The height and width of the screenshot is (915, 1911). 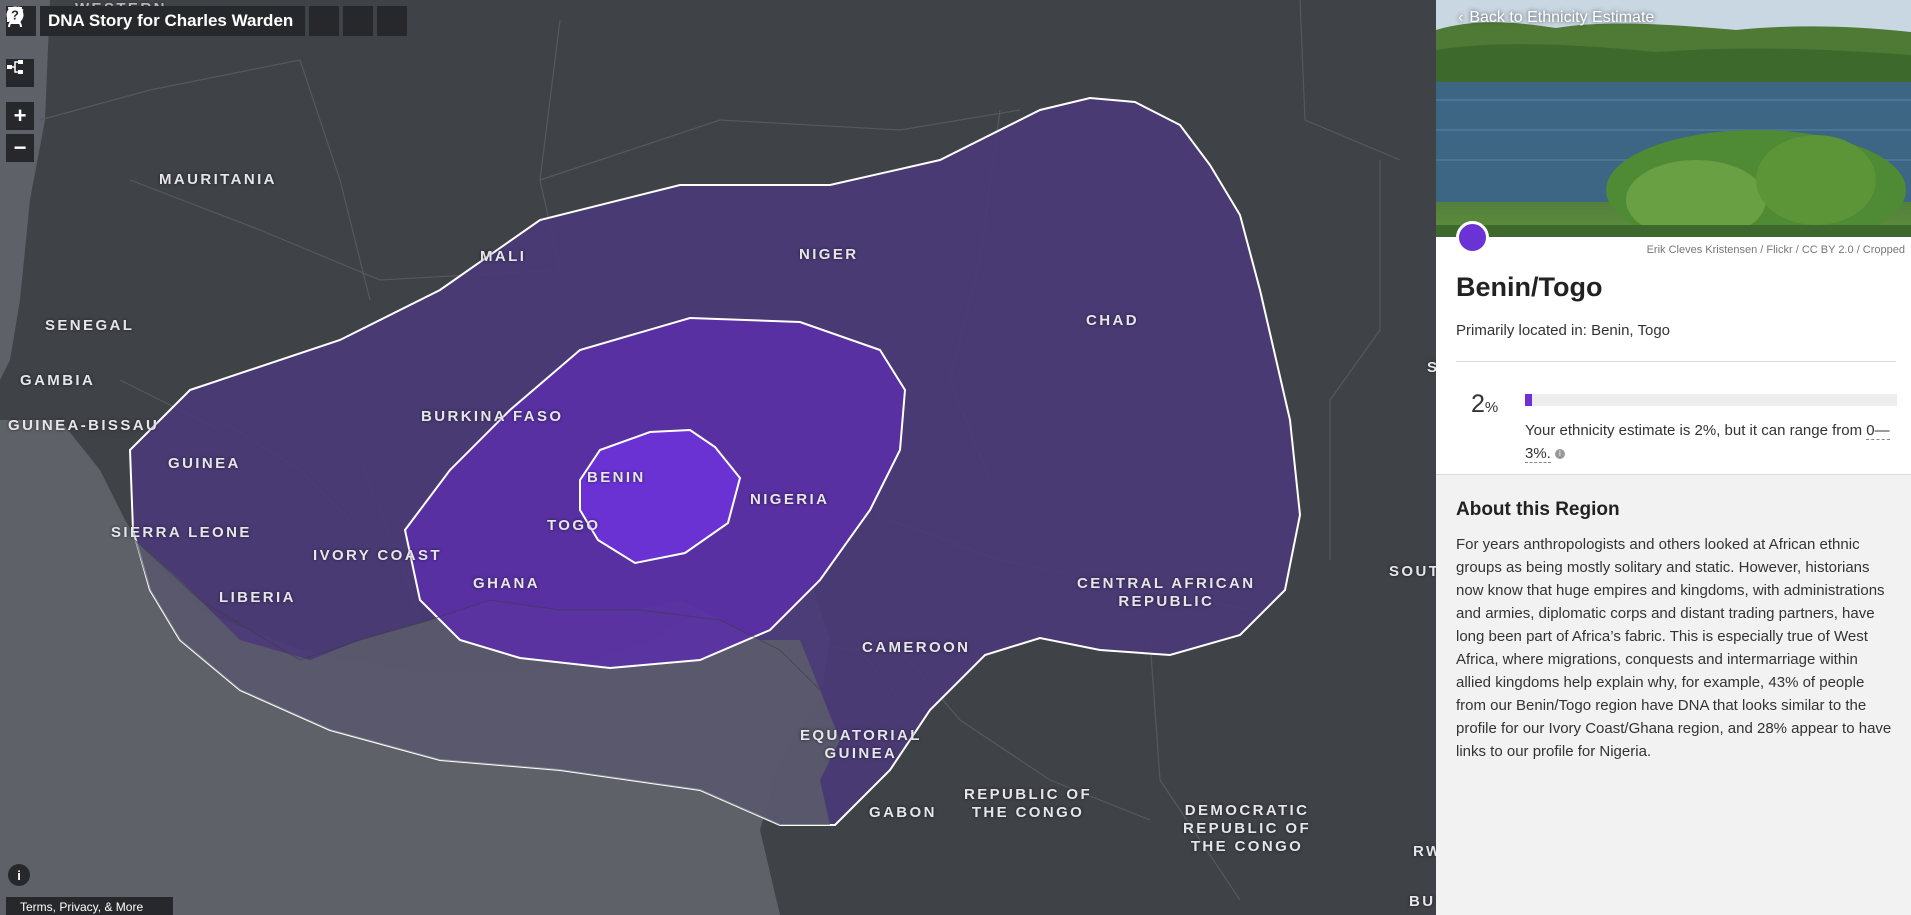 What do you see at coordinates (90, 325) in the screenshot?
I see `map-label-senegal: SENEGAL` at bounding box center [90, 325].